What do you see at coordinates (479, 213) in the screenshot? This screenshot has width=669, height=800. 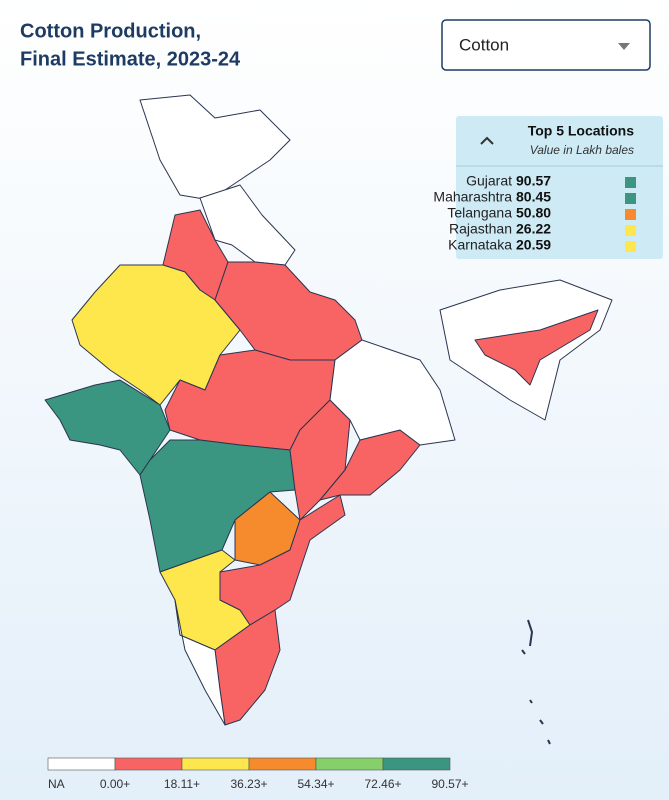 I see `location-name: Telangana` at bounding box center [479, 213].